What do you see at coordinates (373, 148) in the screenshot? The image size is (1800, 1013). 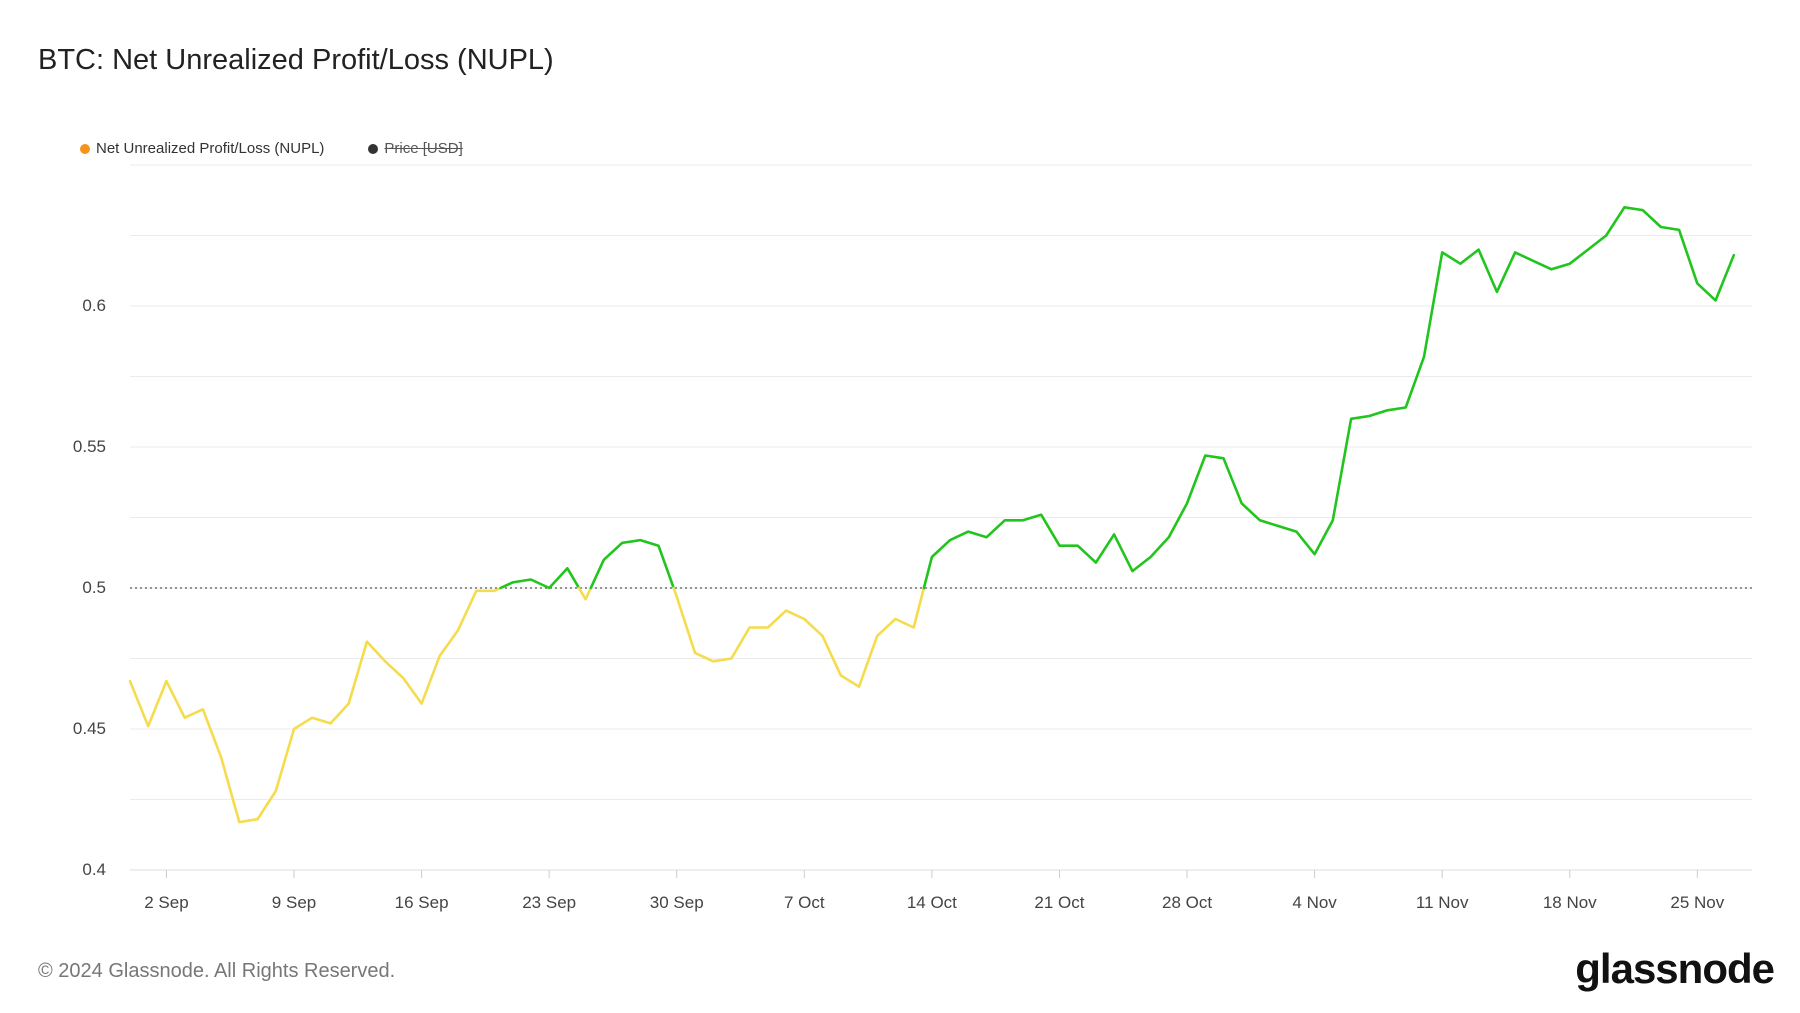 I see `legend-dot-price` at bounding box center [373, 148].